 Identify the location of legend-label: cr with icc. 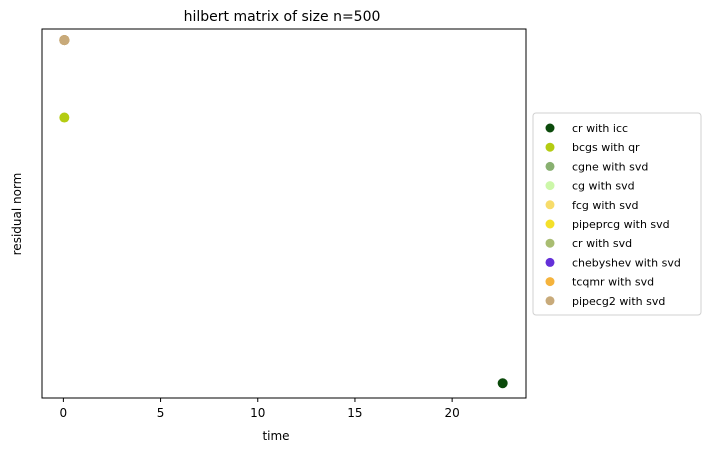
(600, 128).